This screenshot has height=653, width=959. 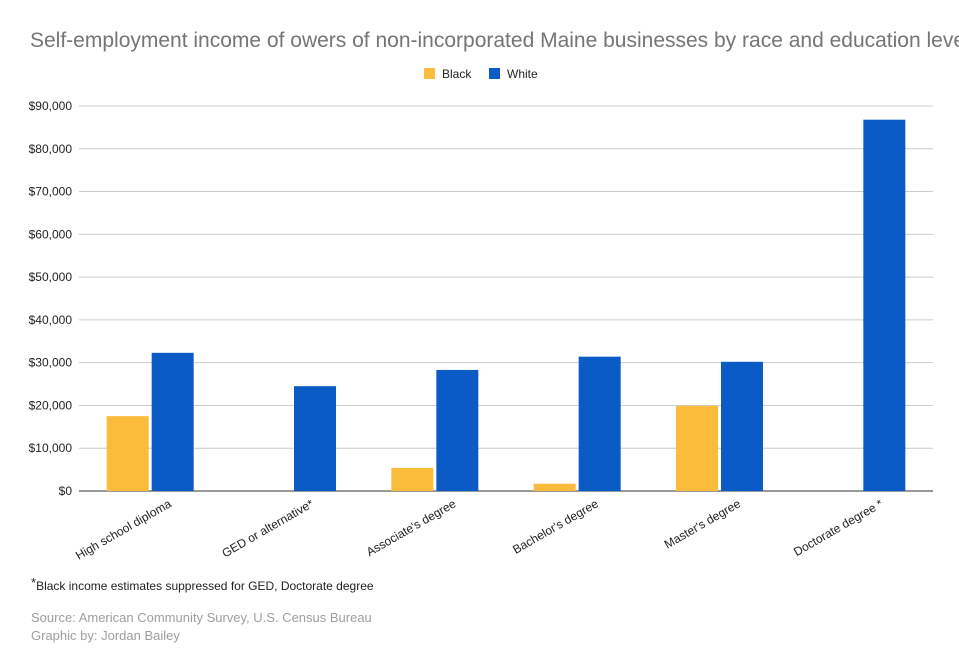 I want to click on y-tick-label: $60,000, so click(x=51, y=234).